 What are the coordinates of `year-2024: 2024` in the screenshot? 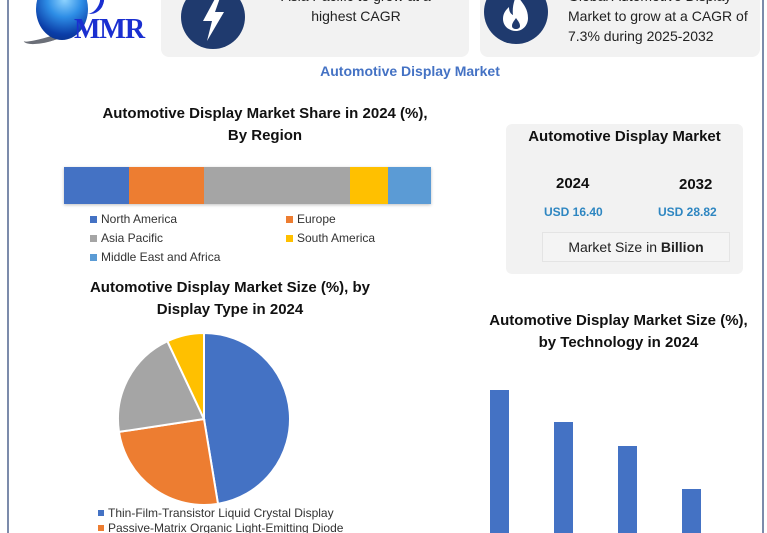 It's located at (573, 183).